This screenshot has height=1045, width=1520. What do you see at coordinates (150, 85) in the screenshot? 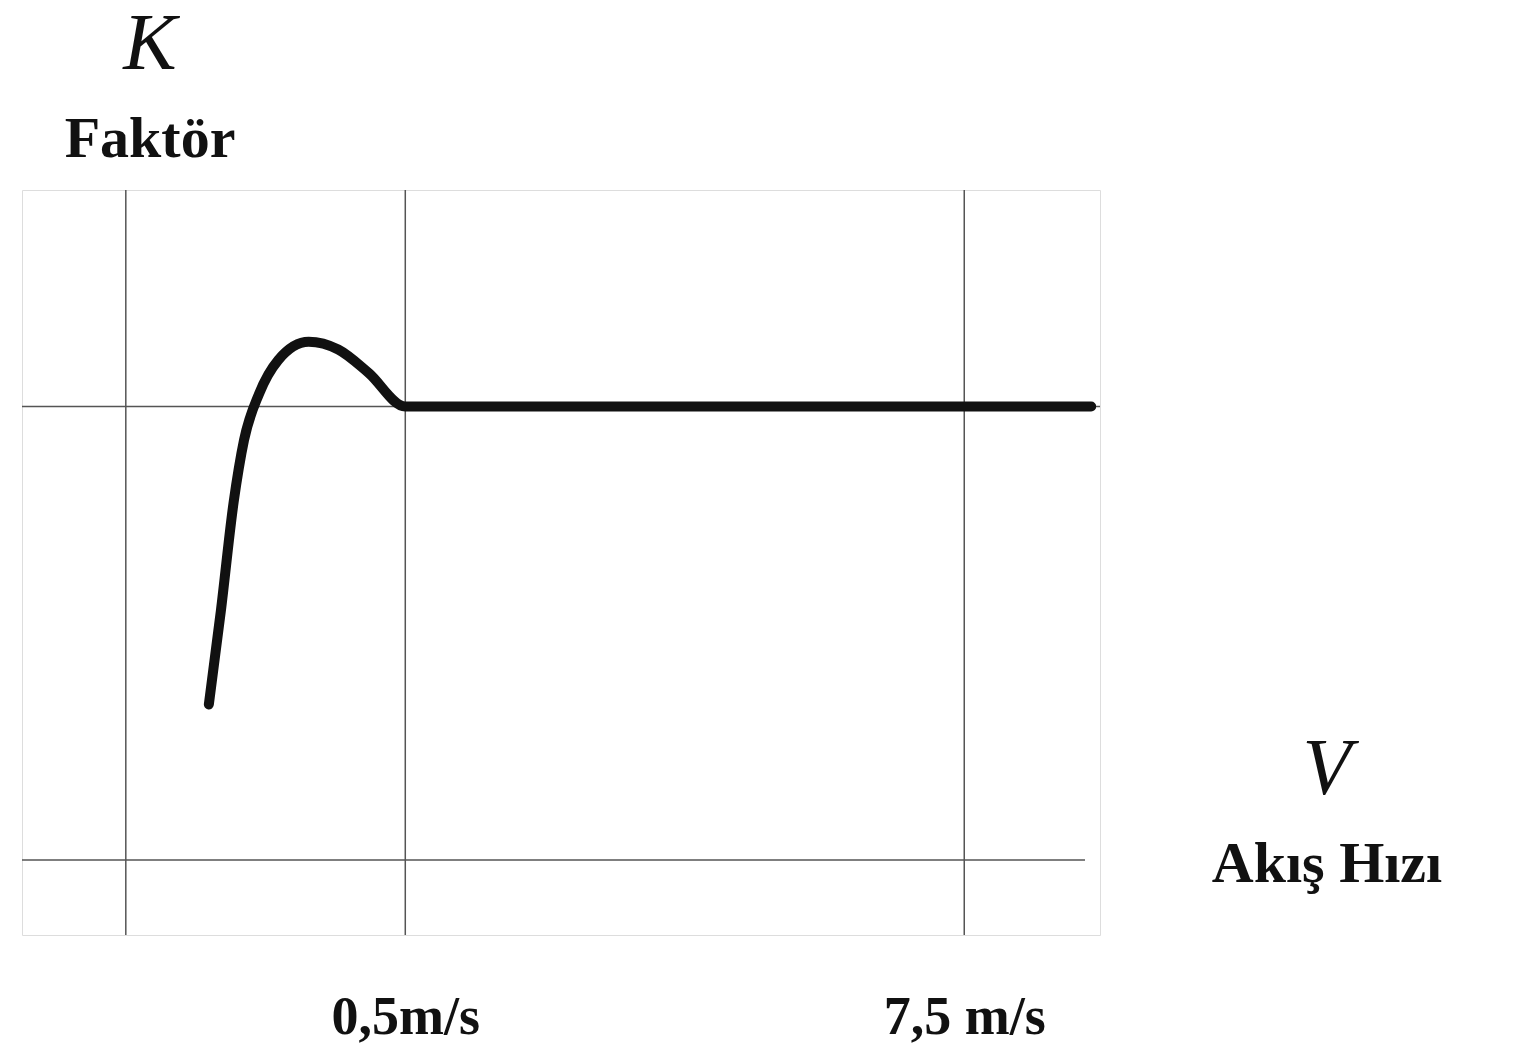
I see `y-axis-title: K Faktör` at bounding box center [150, 85].